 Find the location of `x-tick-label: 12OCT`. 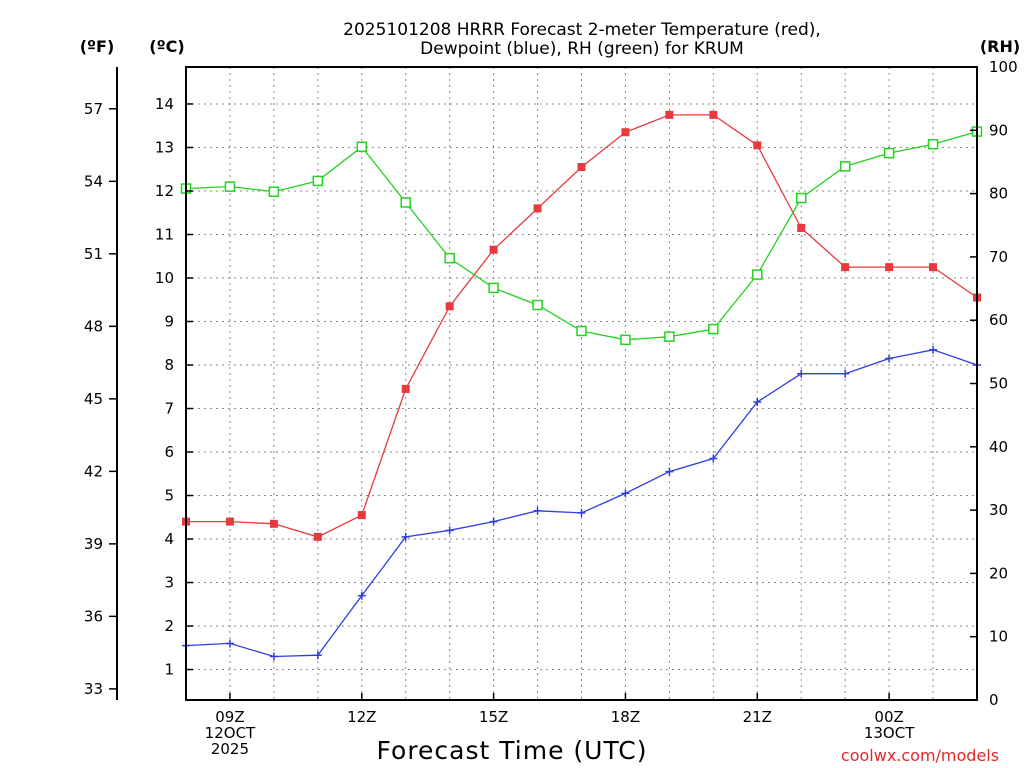

x-tick-label: 12OCT is located at coordinates (230, 733).